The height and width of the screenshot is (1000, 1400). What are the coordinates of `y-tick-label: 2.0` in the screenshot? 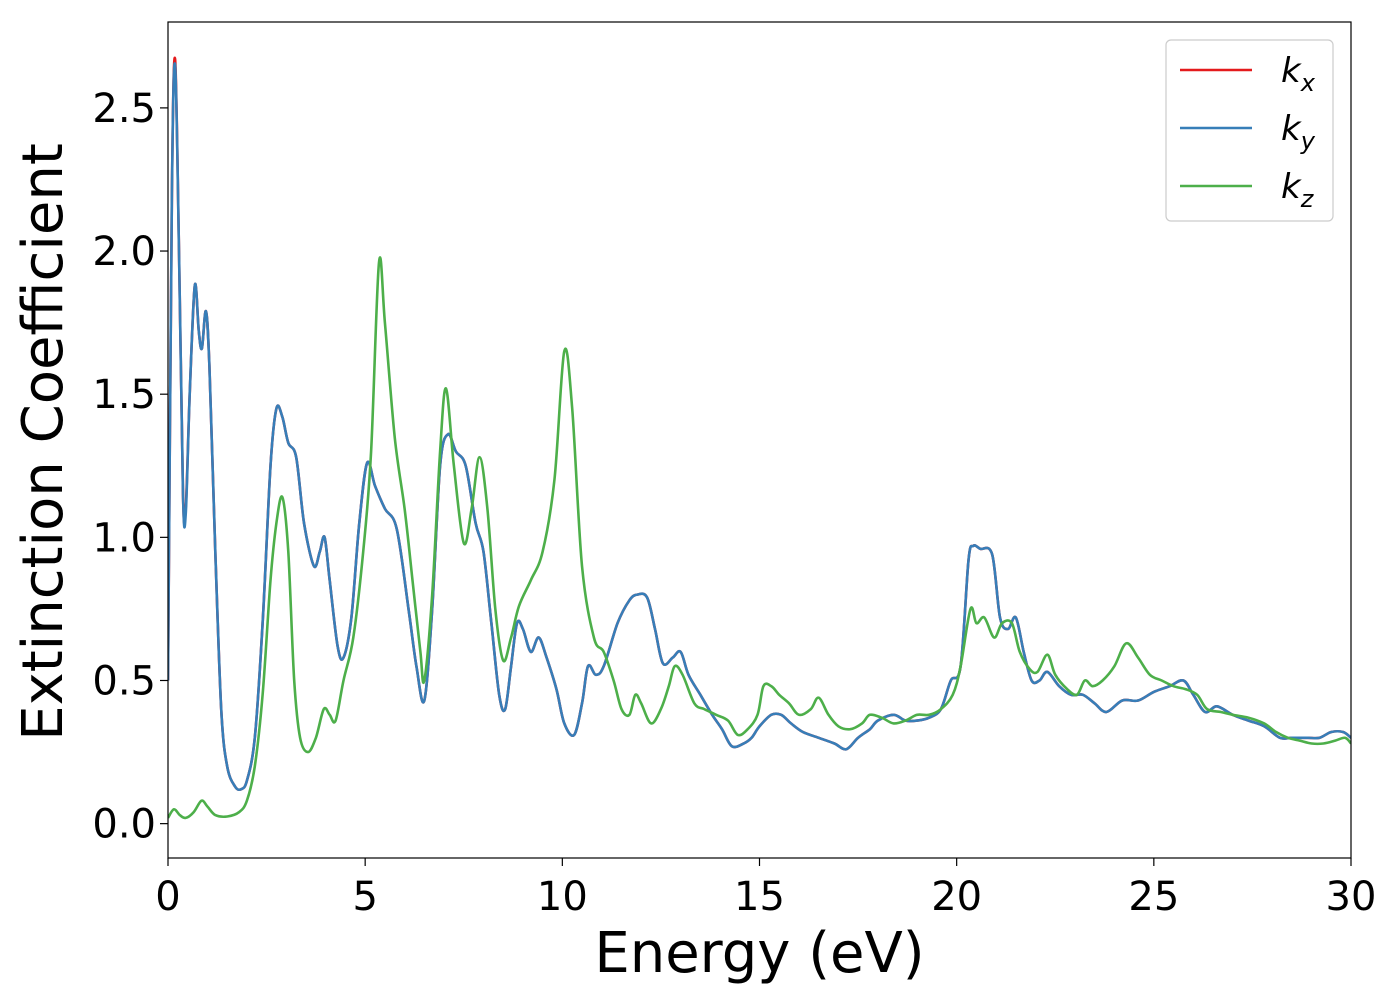 It's located at (124, 252).